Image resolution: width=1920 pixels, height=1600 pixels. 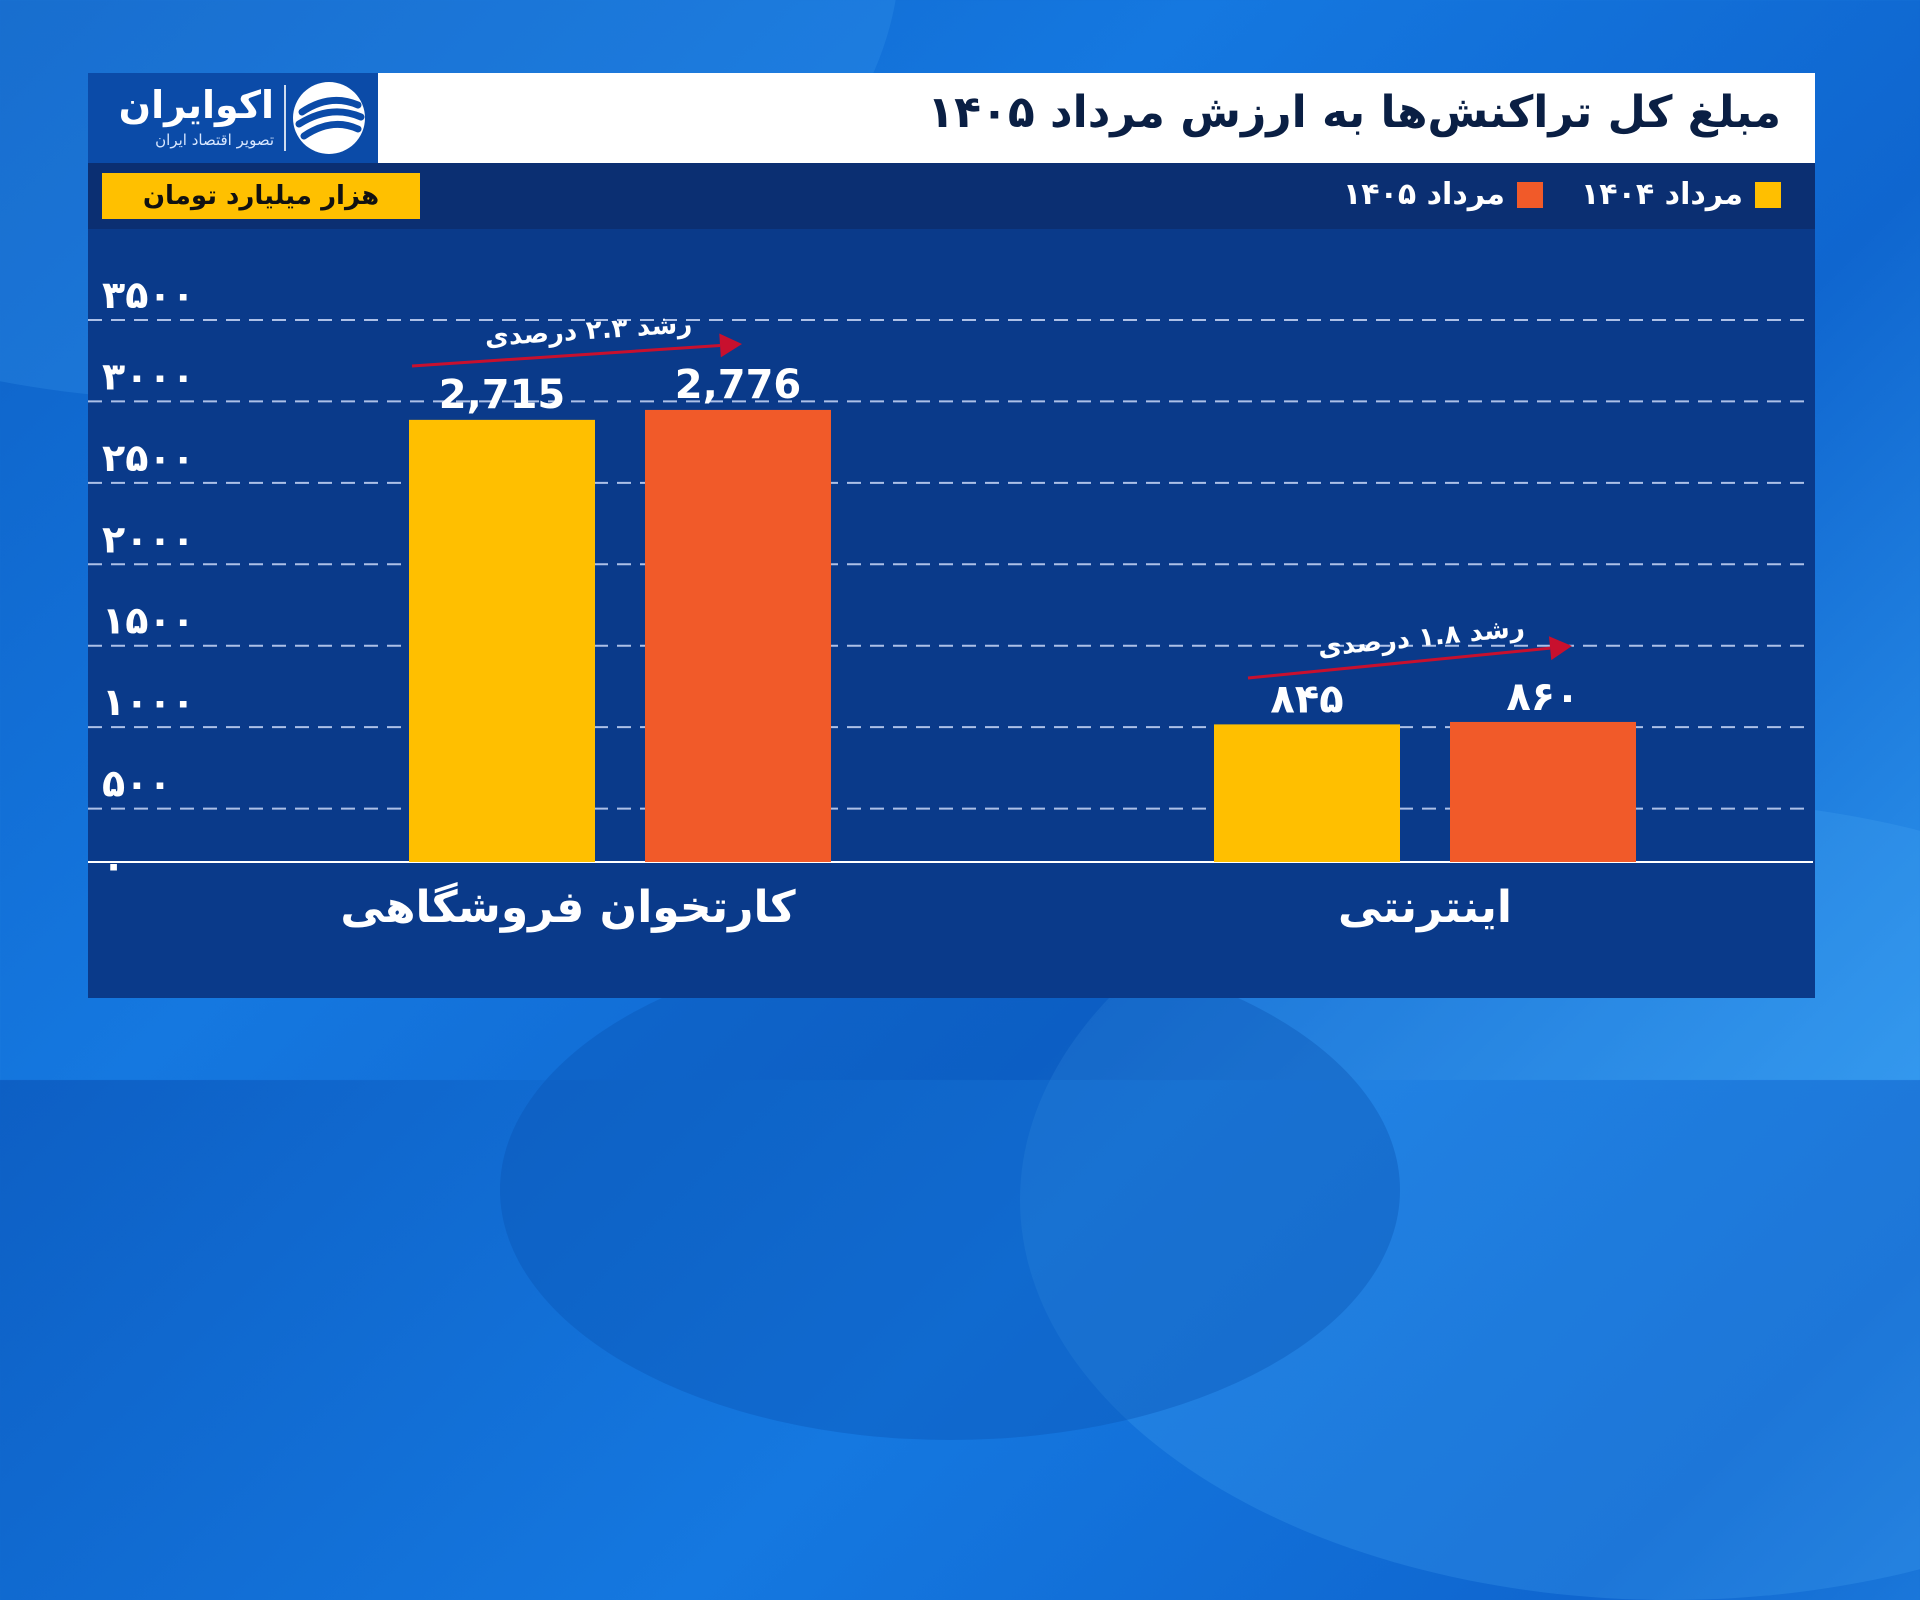 I want to click on data-label: ۸۶۰, so click(x=1542, y=697).